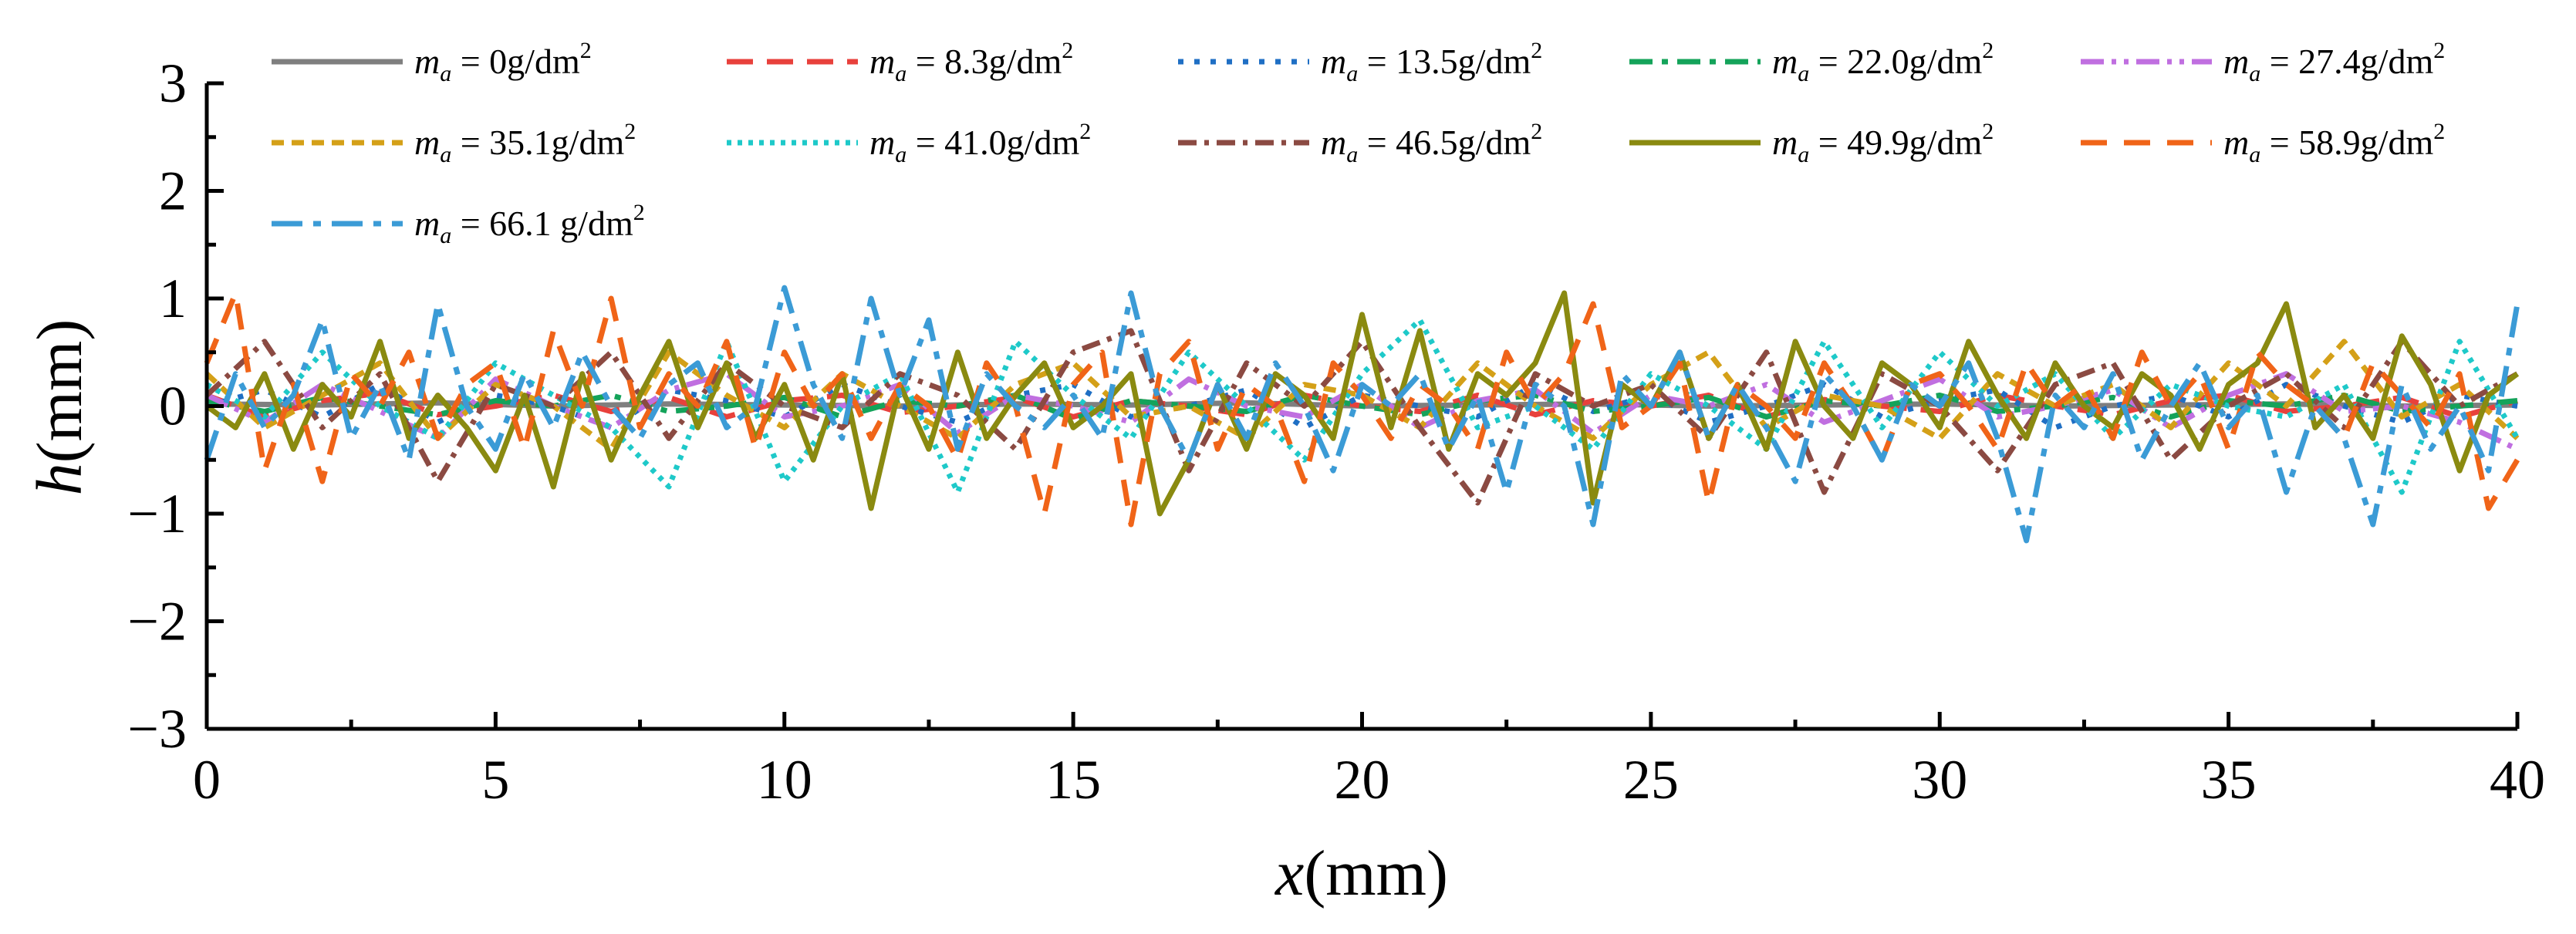 The height and width of the screenshot is (934, 2576). I want to click on legend-value: = 46.5g/dm, so click(1444, 142).